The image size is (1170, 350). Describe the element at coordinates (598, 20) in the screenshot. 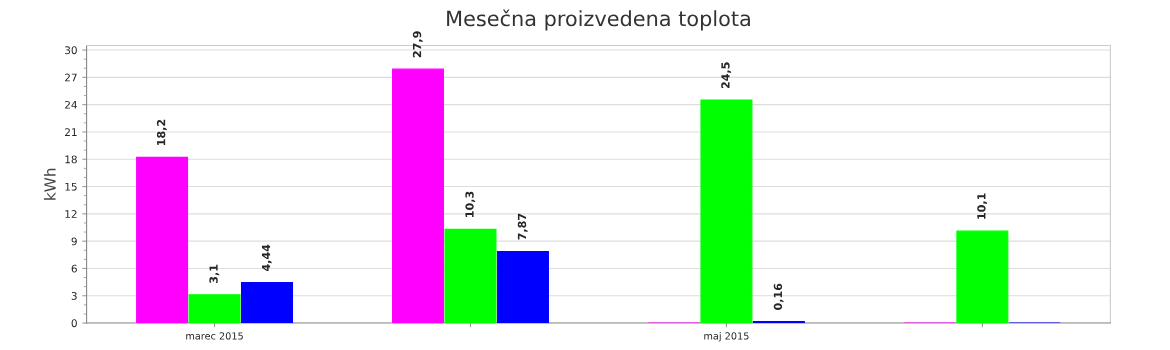

I see `chart-title: Mesečna proizvedena toplota` at that location.